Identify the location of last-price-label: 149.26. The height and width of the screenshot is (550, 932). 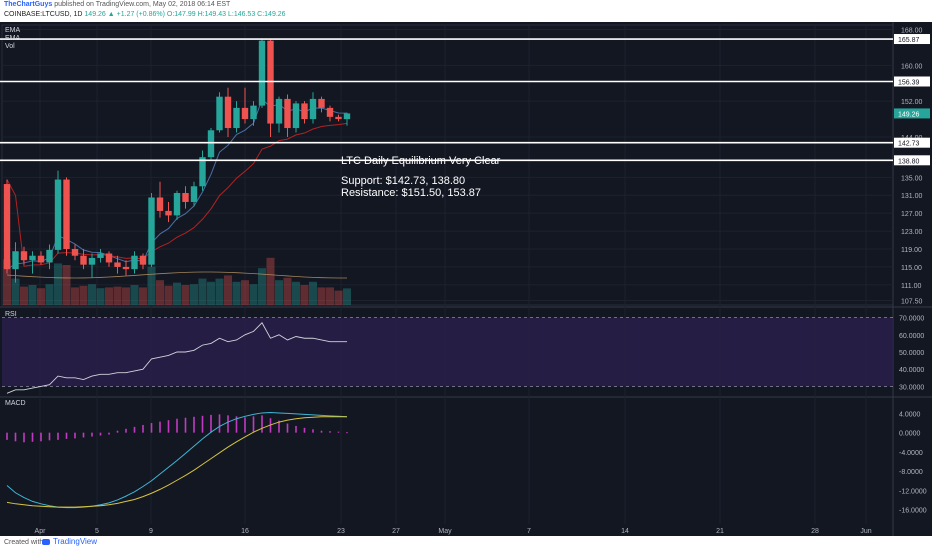
(909, 114).